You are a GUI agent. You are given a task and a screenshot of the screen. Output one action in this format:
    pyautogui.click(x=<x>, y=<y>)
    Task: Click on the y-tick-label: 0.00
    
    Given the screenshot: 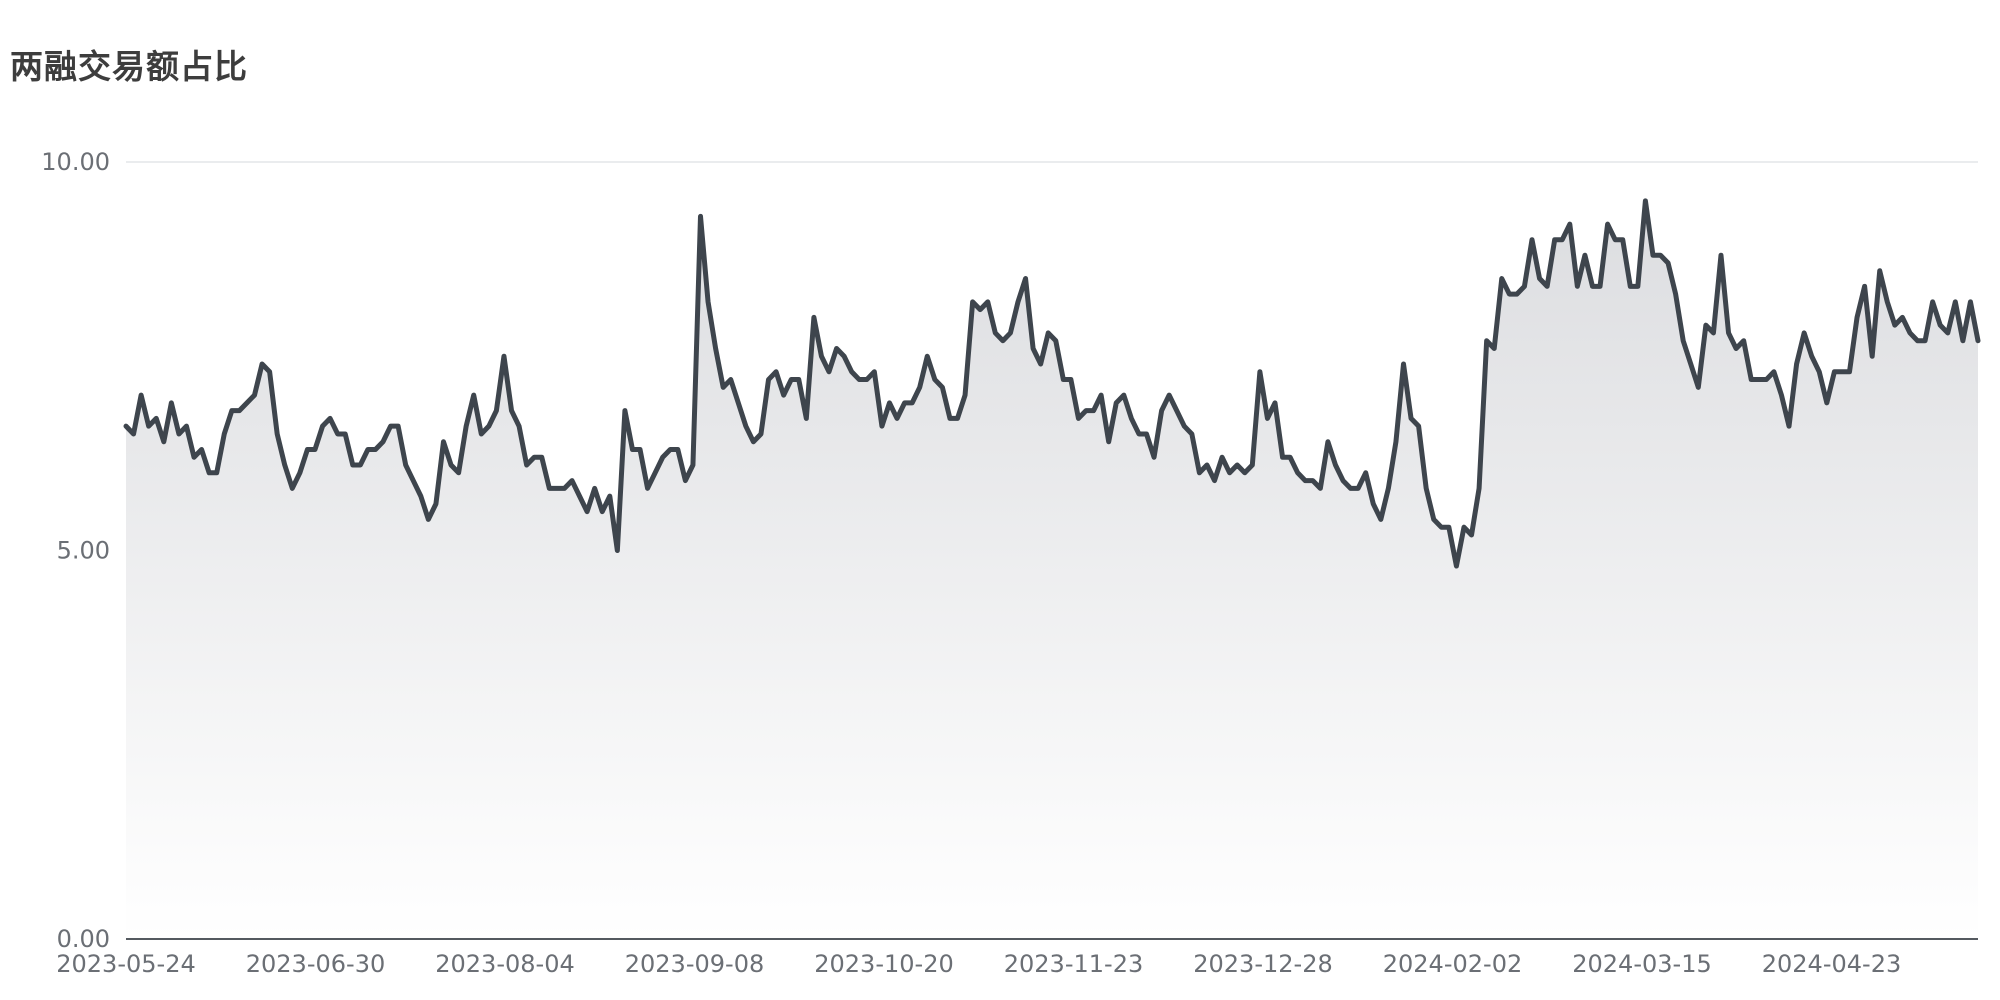 What is the action you would take?
    pyautogui.click(x=83, y=939)
    